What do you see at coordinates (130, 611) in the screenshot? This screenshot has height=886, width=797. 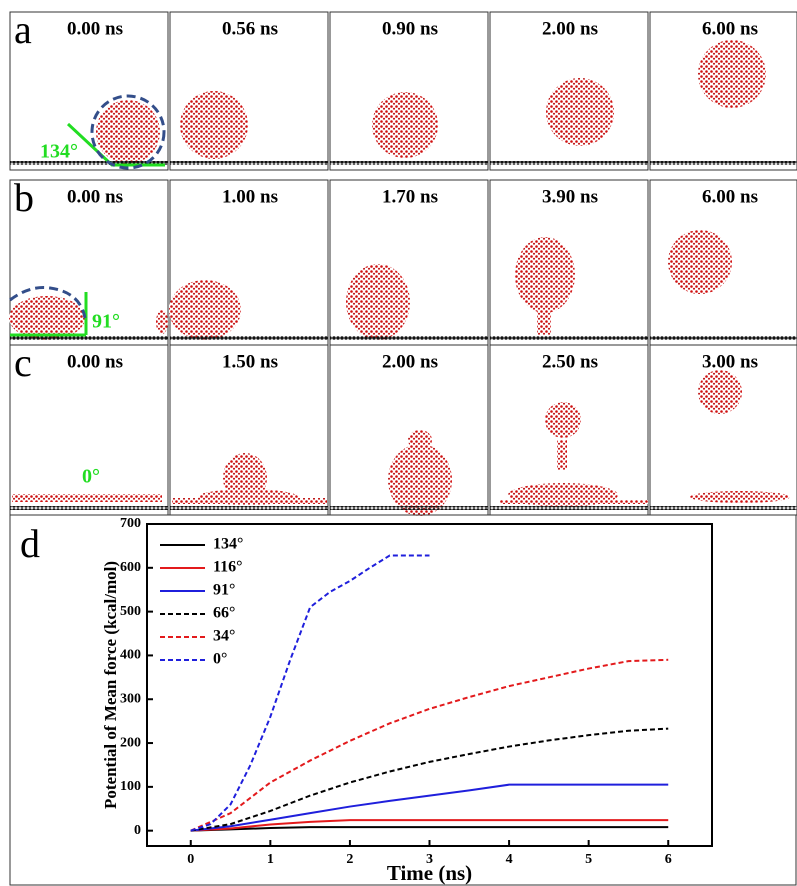 I see `y-tick-label: 500` at bounding box center [130, 611].